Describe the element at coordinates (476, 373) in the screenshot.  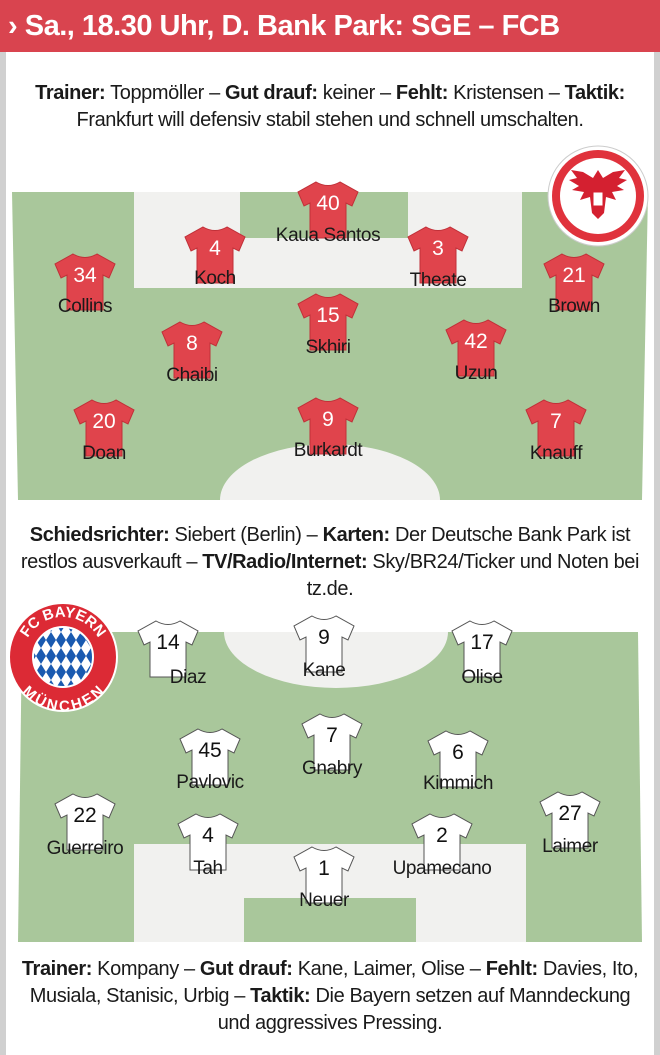
I see `player-name: Uzun` at that location.